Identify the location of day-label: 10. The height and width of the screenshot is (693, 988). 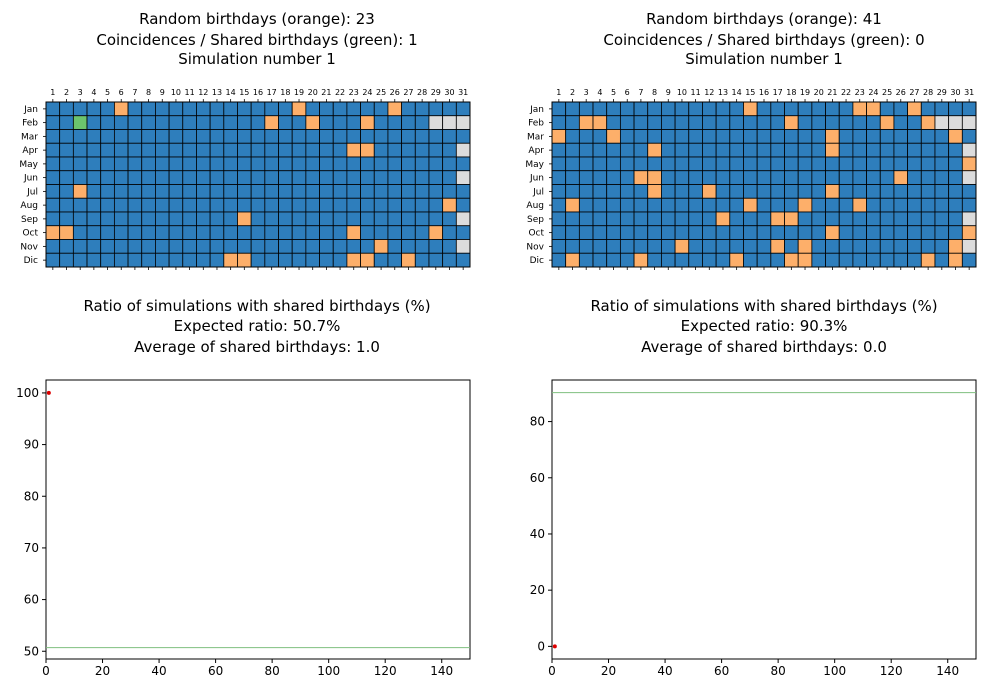
(682, 92).